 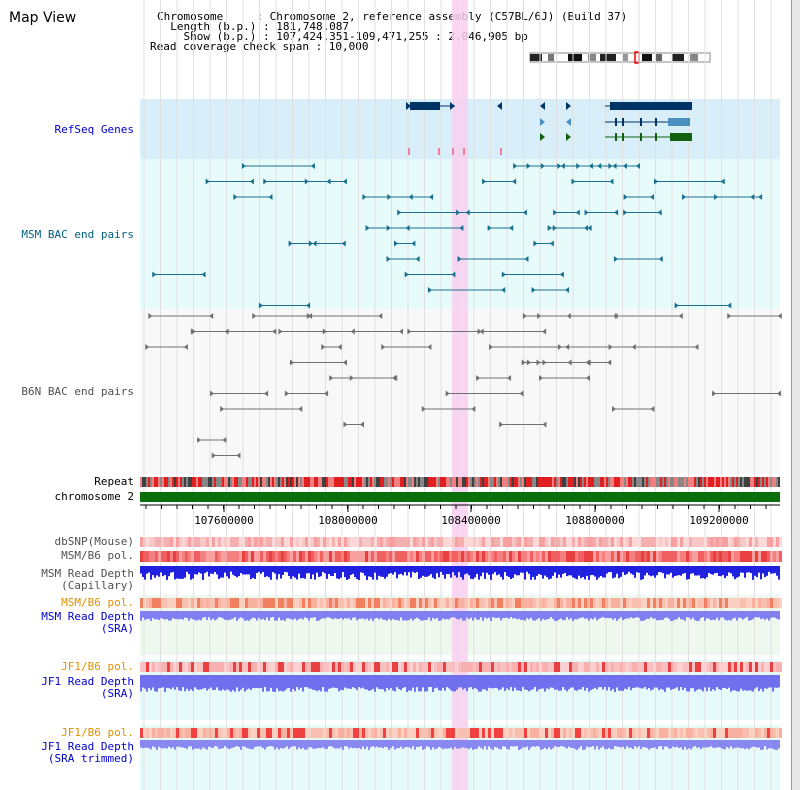 What do you see at coordinates (94, 129) in the screenshot?
I see `track-label-refseq: RefSeq Genes` at bounding box center [94, 129].